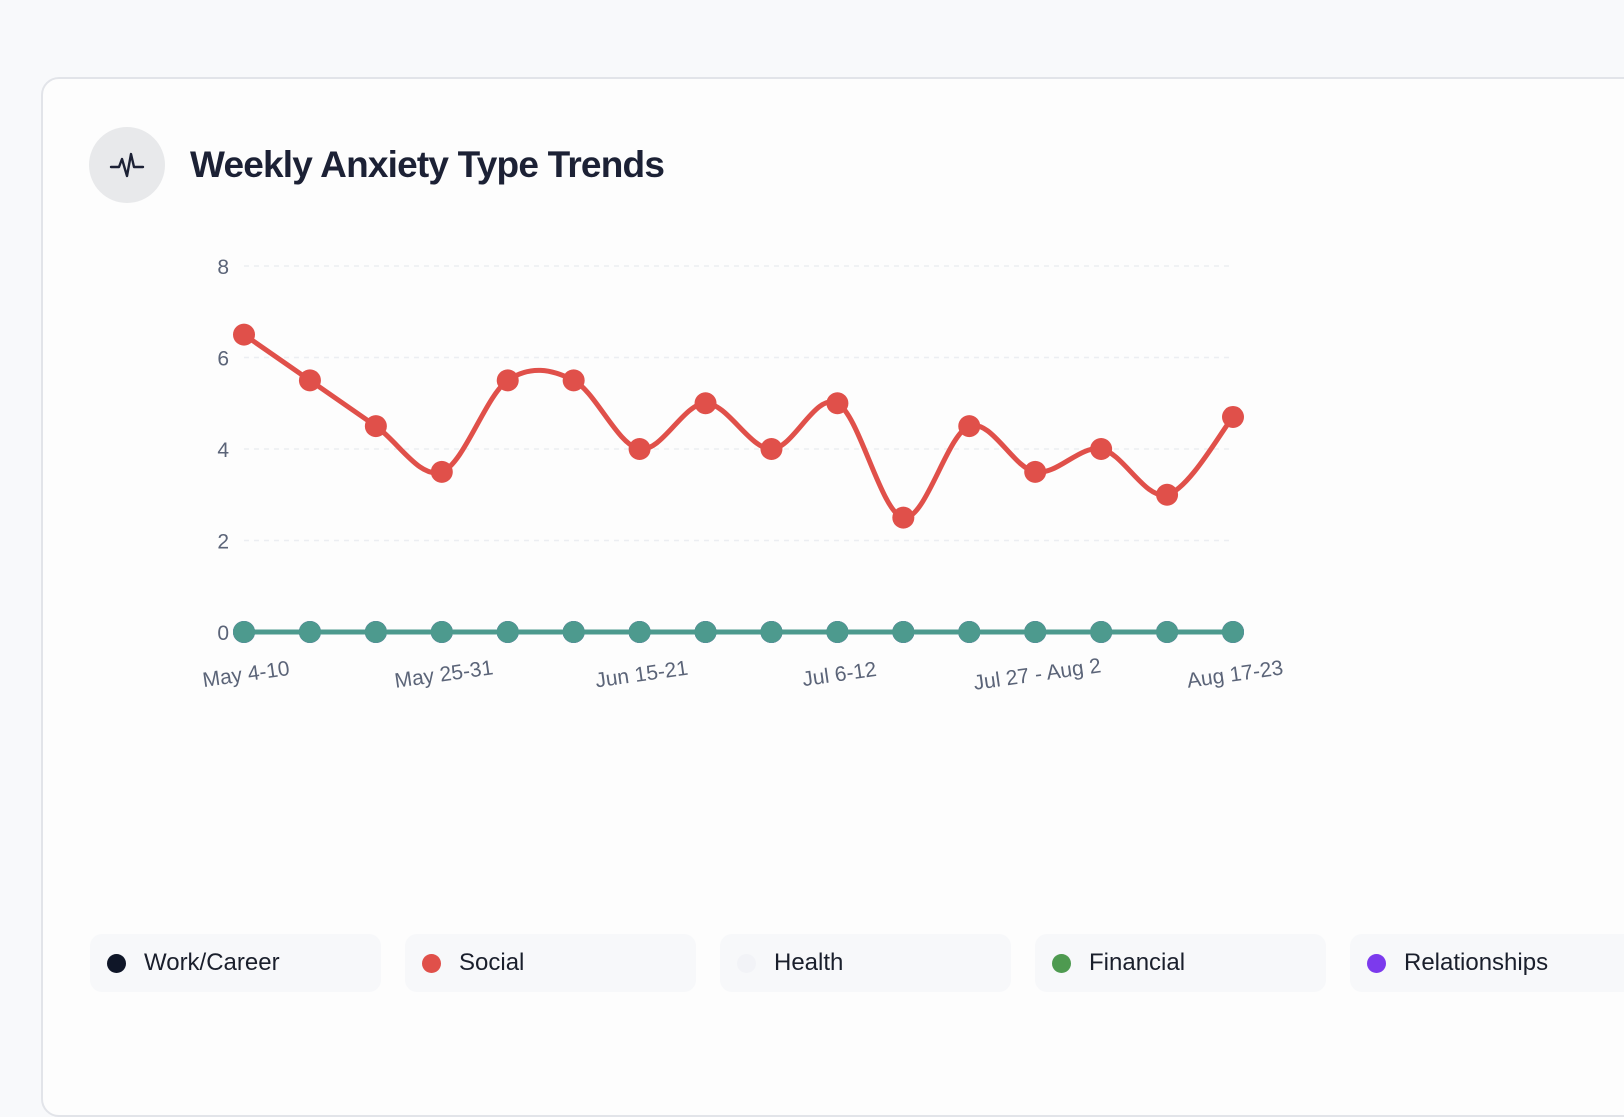  I want to click on y-tick-label: 4, so click(223, 450).